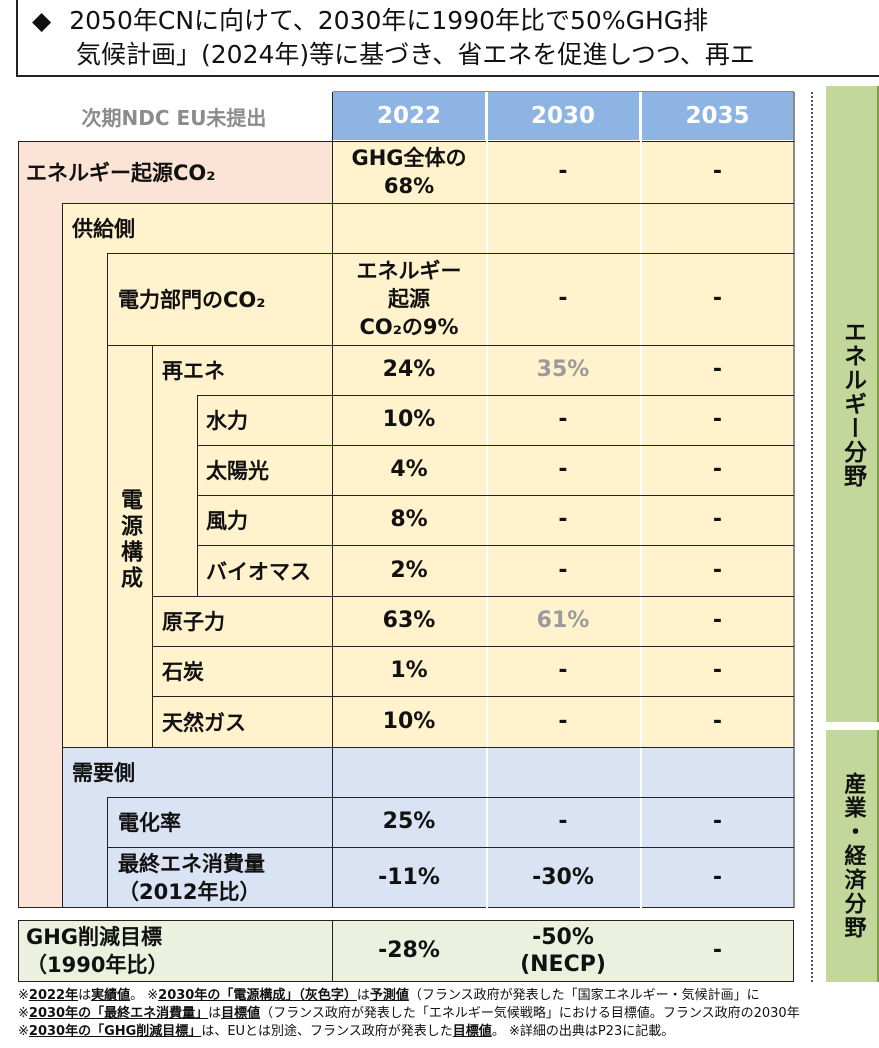 This screenshot has width=879, height=1048. I want to click on cell-renewables-2035: -, so click(717, 369).